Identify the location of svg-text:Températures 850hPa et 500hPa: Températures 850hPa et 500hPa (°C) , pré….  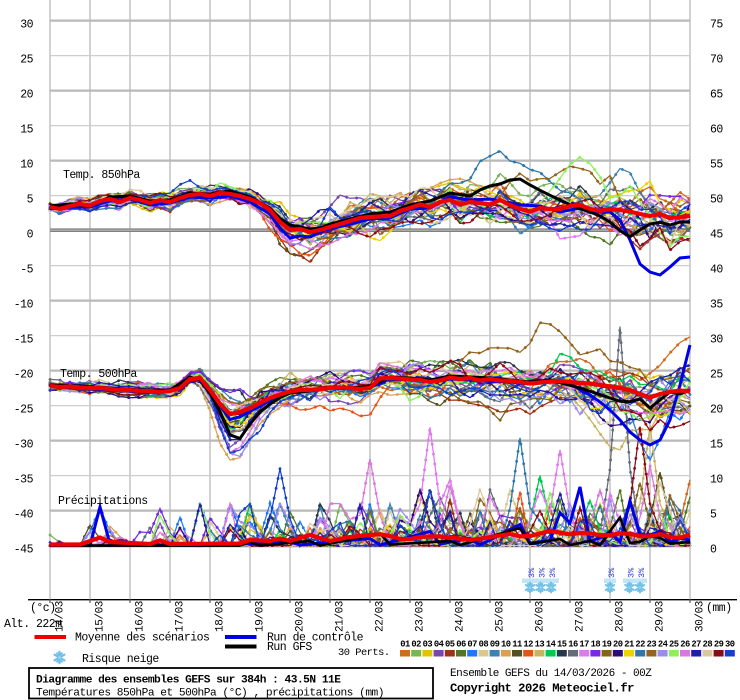
(210, 694).